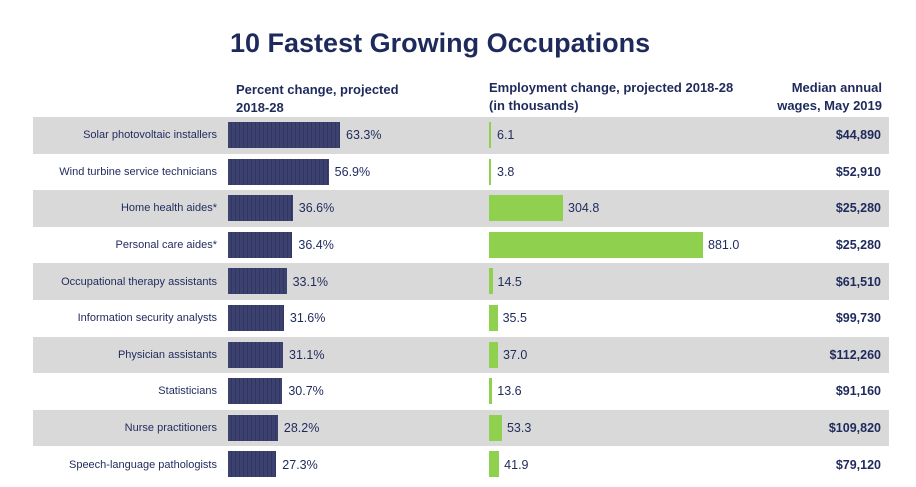 This screenshot has width=916, height=487. What do you see at coordinates (611, 87) in the screenshot?
I see `employment-header-line-1: Employment change, projected 2018-28` at bounding box center [611, 87].